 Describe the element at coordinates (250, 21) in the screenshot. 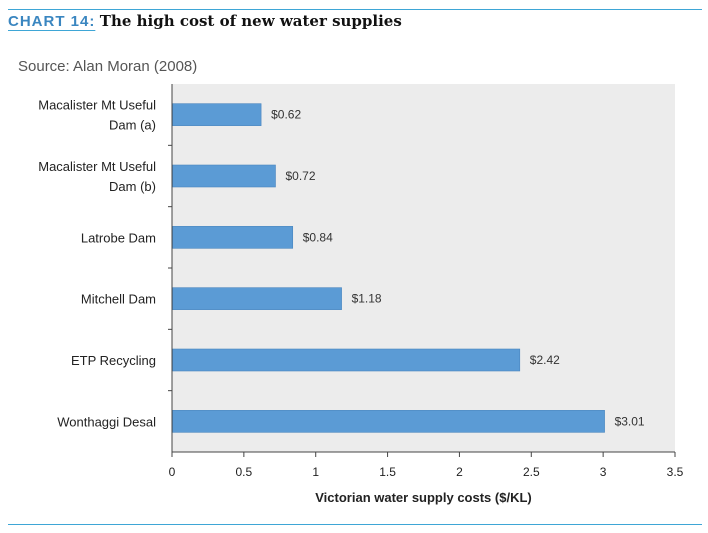

I see `chart-title: The high cost of new water supplies` at that location.